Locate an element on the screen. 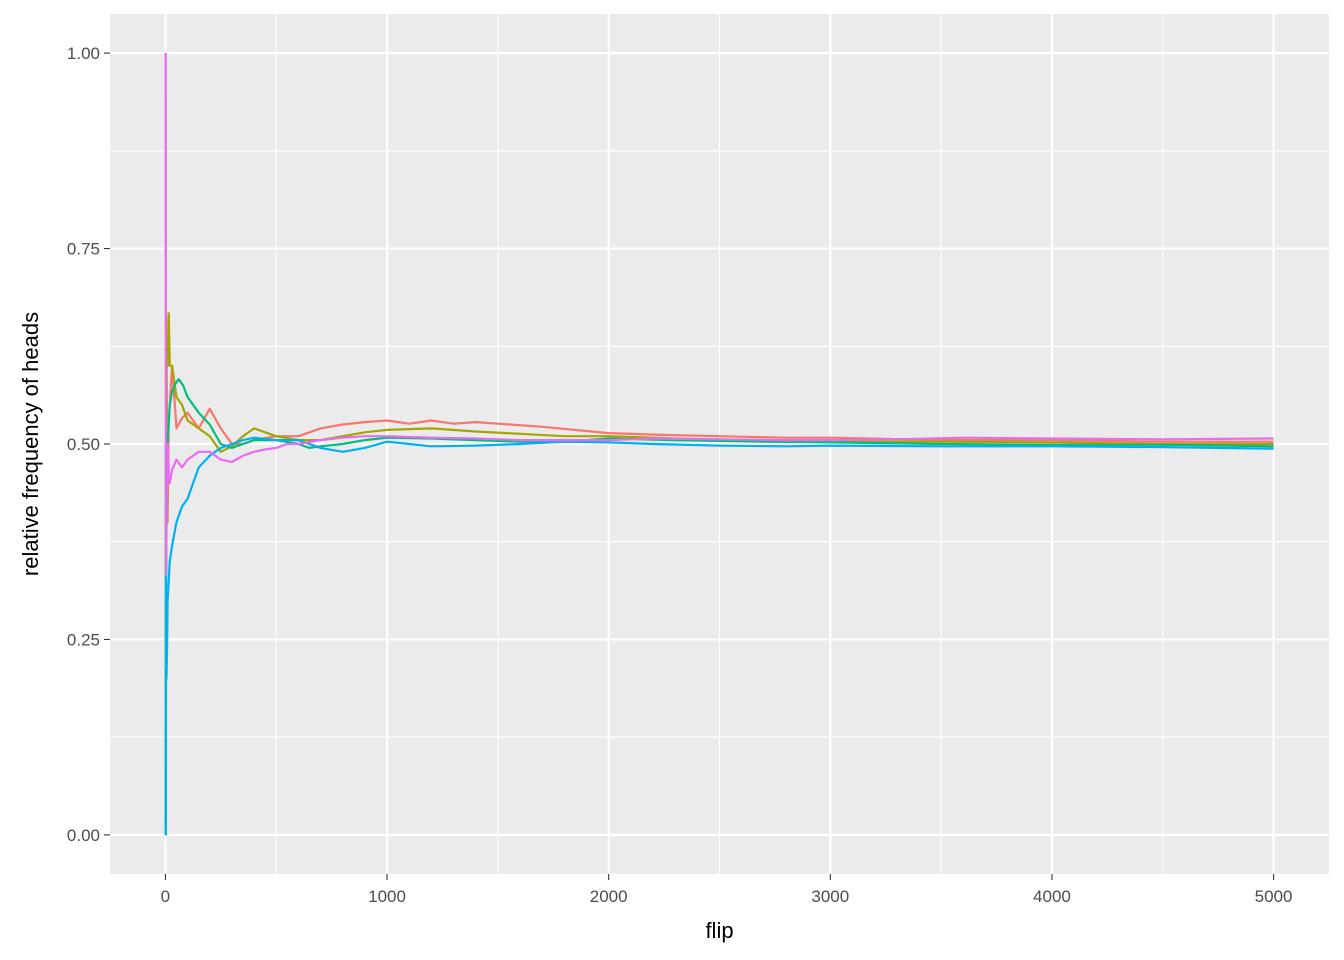 The height and width of the screenshot is (960, 1344). x-tick-label: 5000 is located at coordinates (1274, 896).